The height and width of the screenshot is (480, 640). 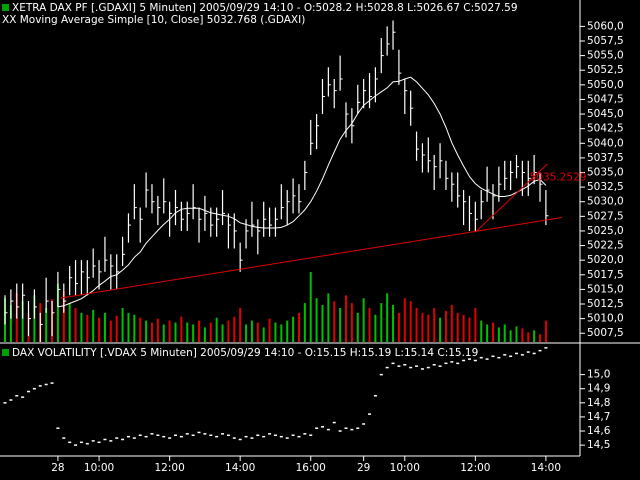 I want to click on y-tick-label: 5022,5, so click(x=605, y=246).